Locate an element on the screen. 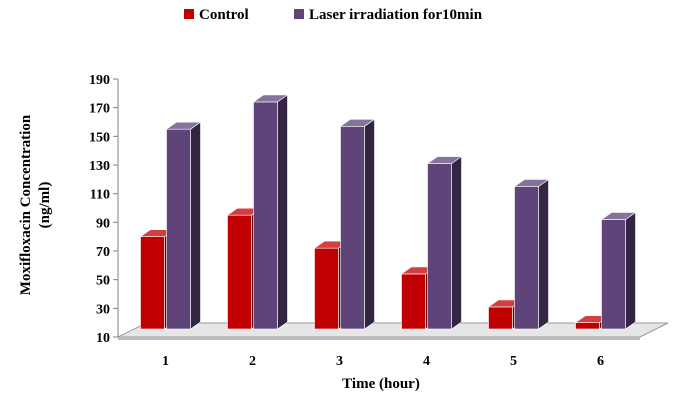  legend-item-laser-irradiation-for10min: Laser irradiation for10min is located at coordinates (388, 15).